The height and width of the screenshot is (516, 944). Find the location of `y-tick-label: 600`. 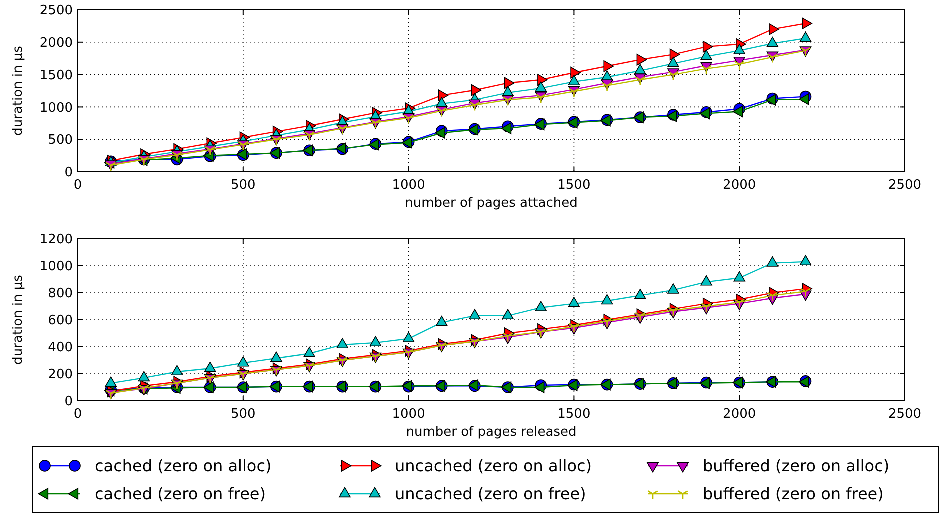

y-tick-label: 600 is located at coordinates (60, 321).